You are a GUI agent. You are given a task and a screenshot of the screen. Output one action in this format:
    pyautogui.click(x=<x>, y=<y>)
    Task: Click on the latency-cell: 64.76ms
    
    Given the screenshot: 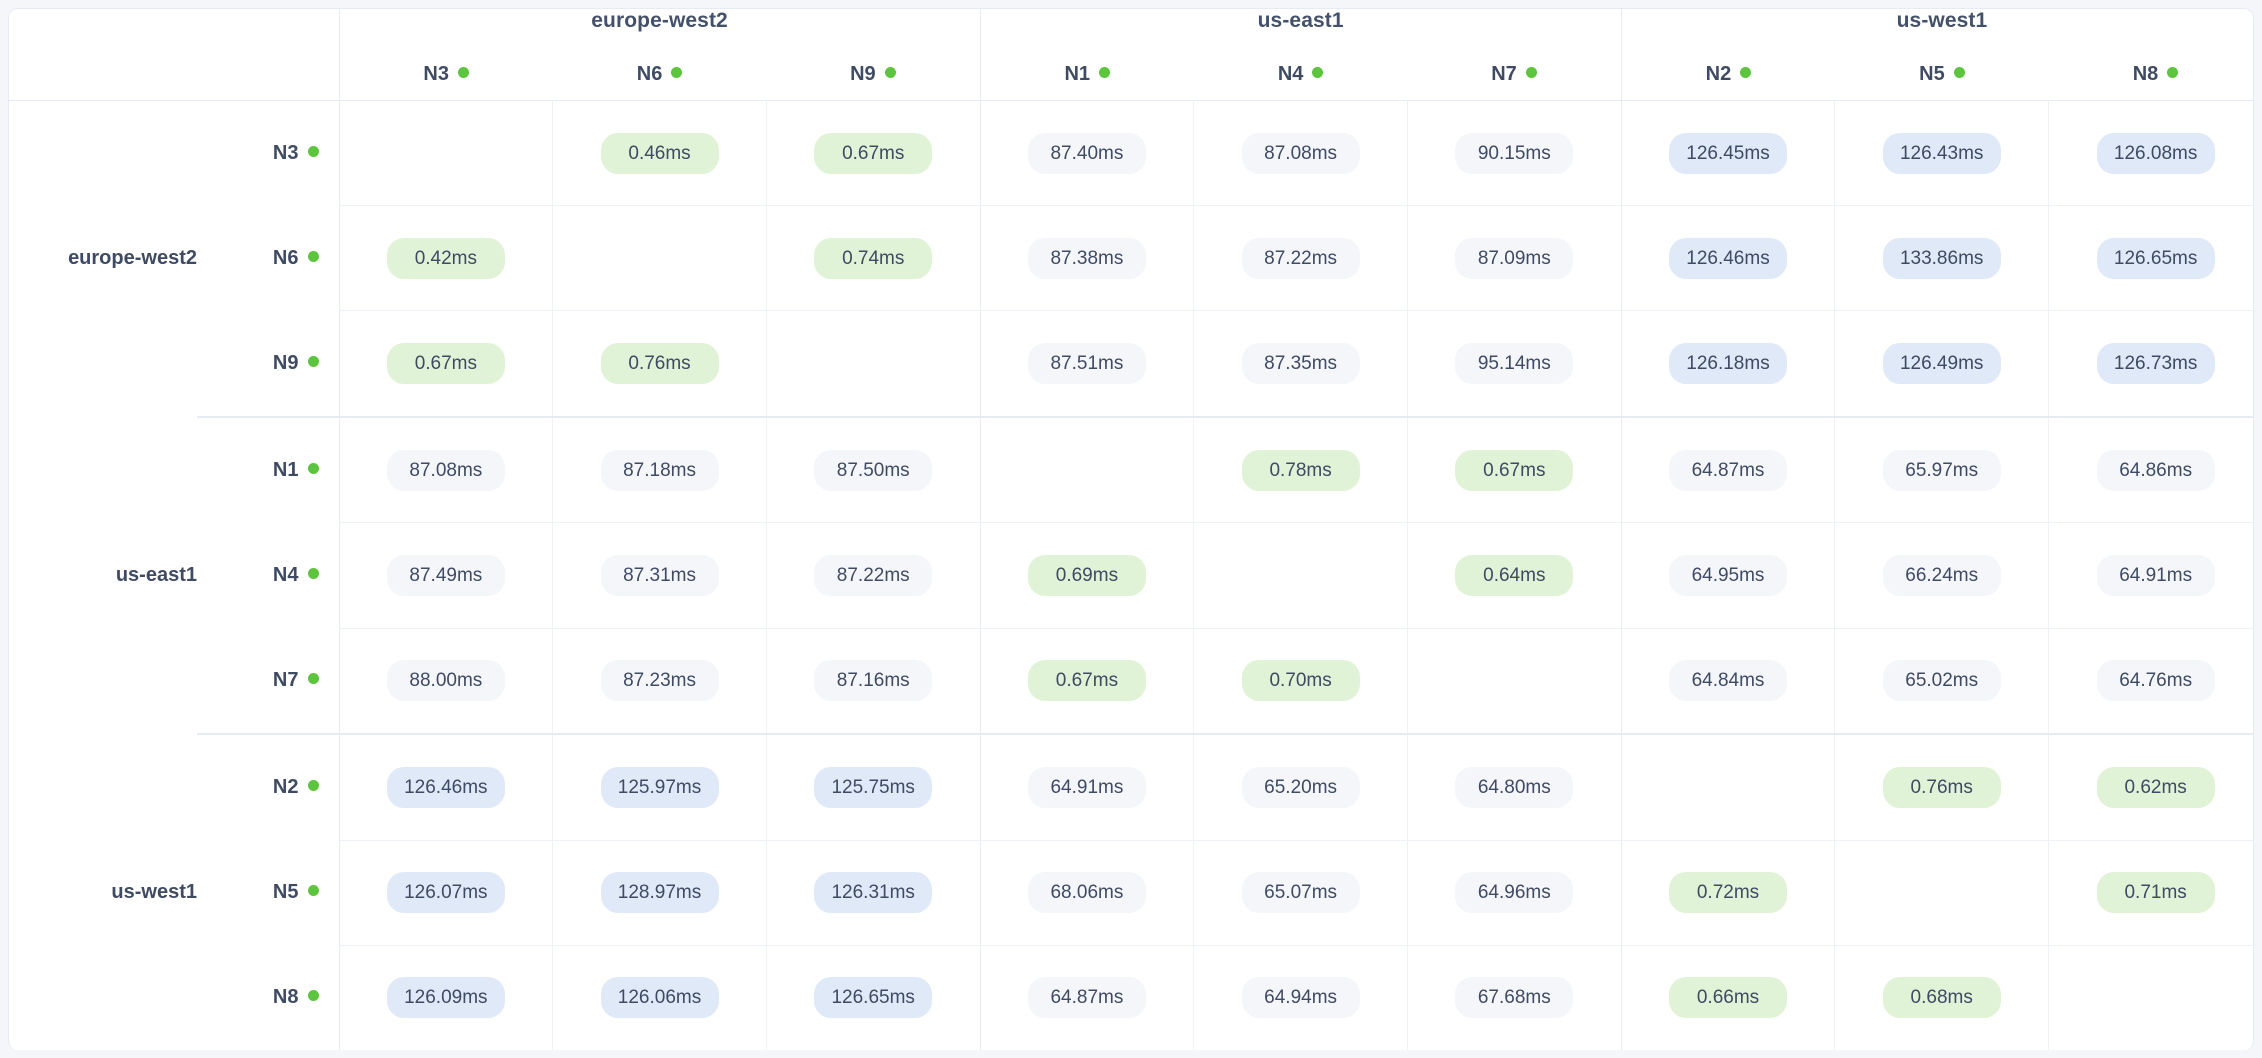 What is the action you would take?
    pyautogui.click(x=2150, y=682)
    